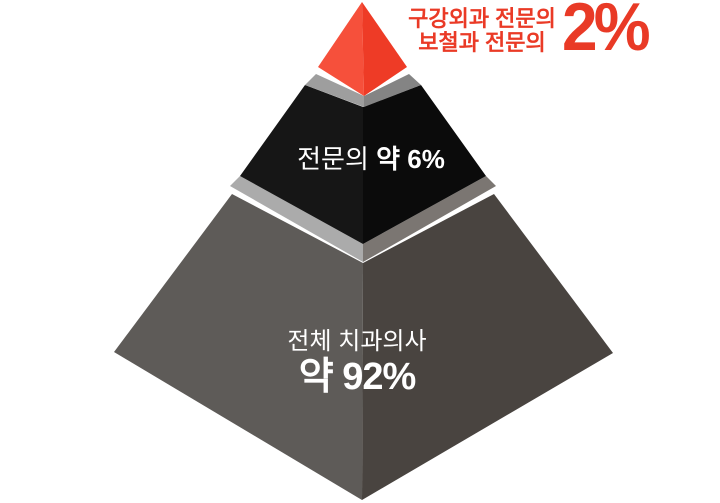 Image resolution: width=720 pixels, height=503 pixels. What do you see at coordinates (482, 42) in the screenshot?
I see `top-tier-label-line2: 보철과 전문의` at bounding box center [482, 42].